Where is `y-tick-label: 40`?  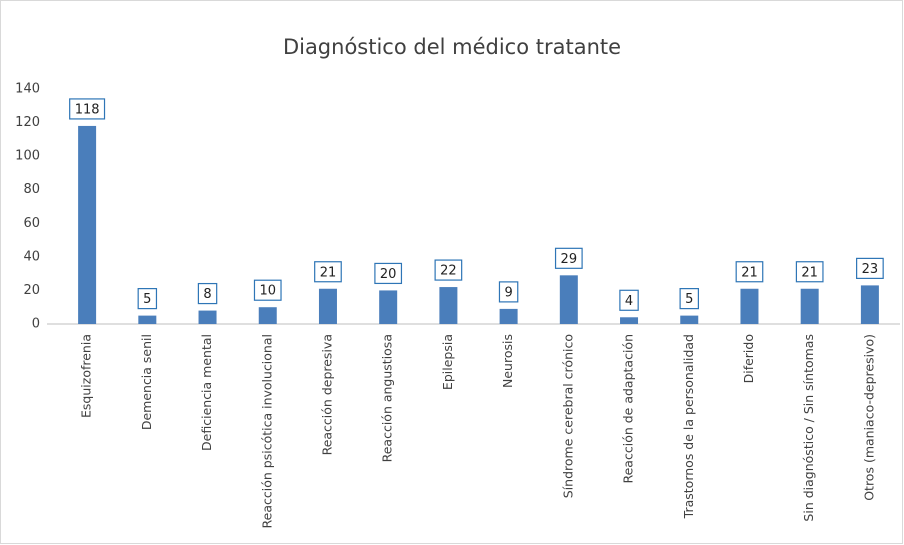
y-tick-label: 40 is located at coordinates (31, 256).